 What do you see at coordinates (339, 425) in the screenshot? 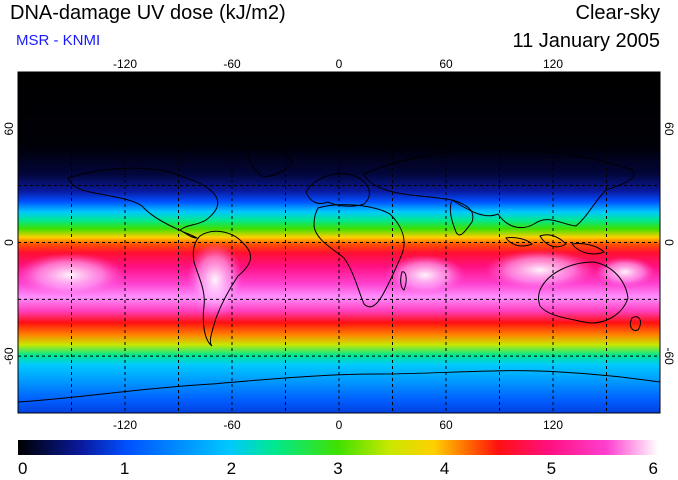
I see `longitude-tick-bottom: 0` at bounding box center [339, 425].